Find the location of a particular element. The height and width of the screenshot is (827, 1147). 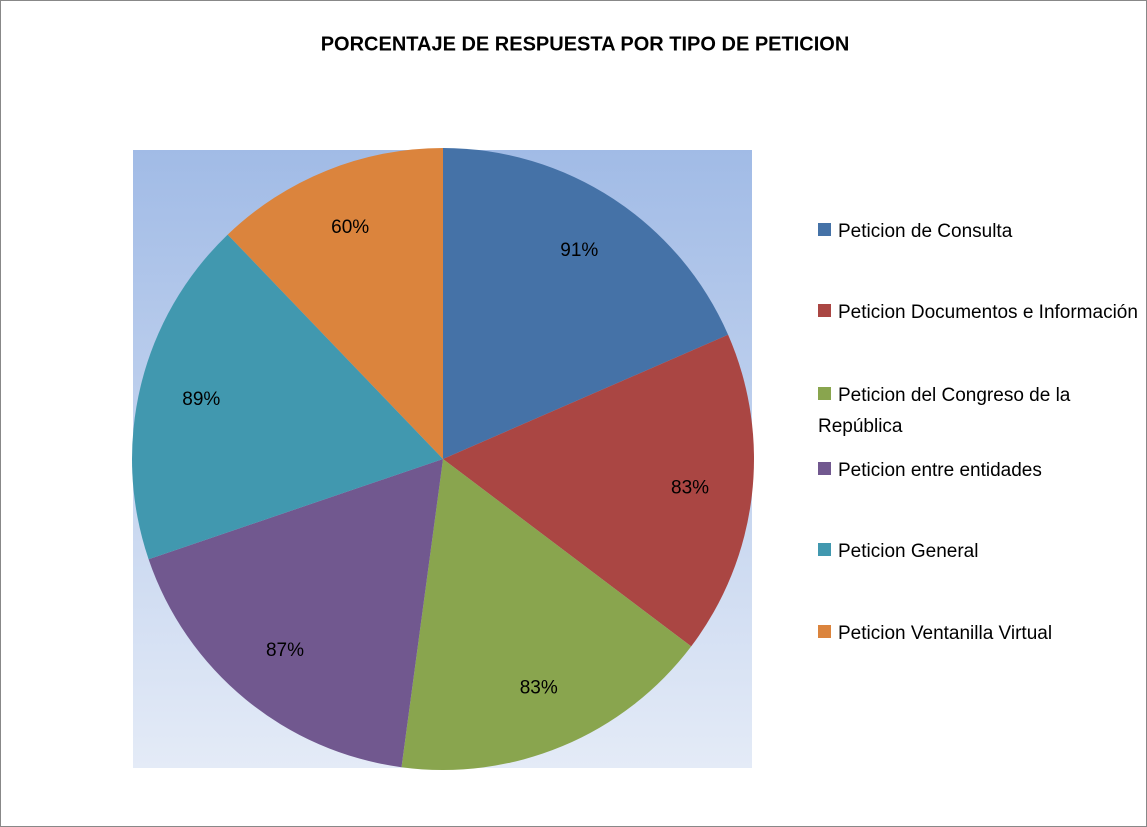

data-label: 87% is located at coordinates (285, 650).